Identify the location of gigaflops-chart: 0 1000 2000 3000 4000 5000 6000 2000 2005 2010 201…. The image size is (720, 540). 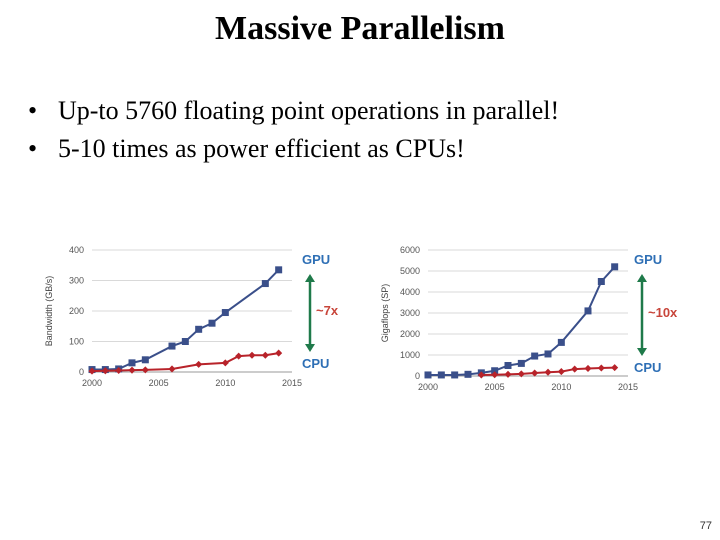
(529, 318).